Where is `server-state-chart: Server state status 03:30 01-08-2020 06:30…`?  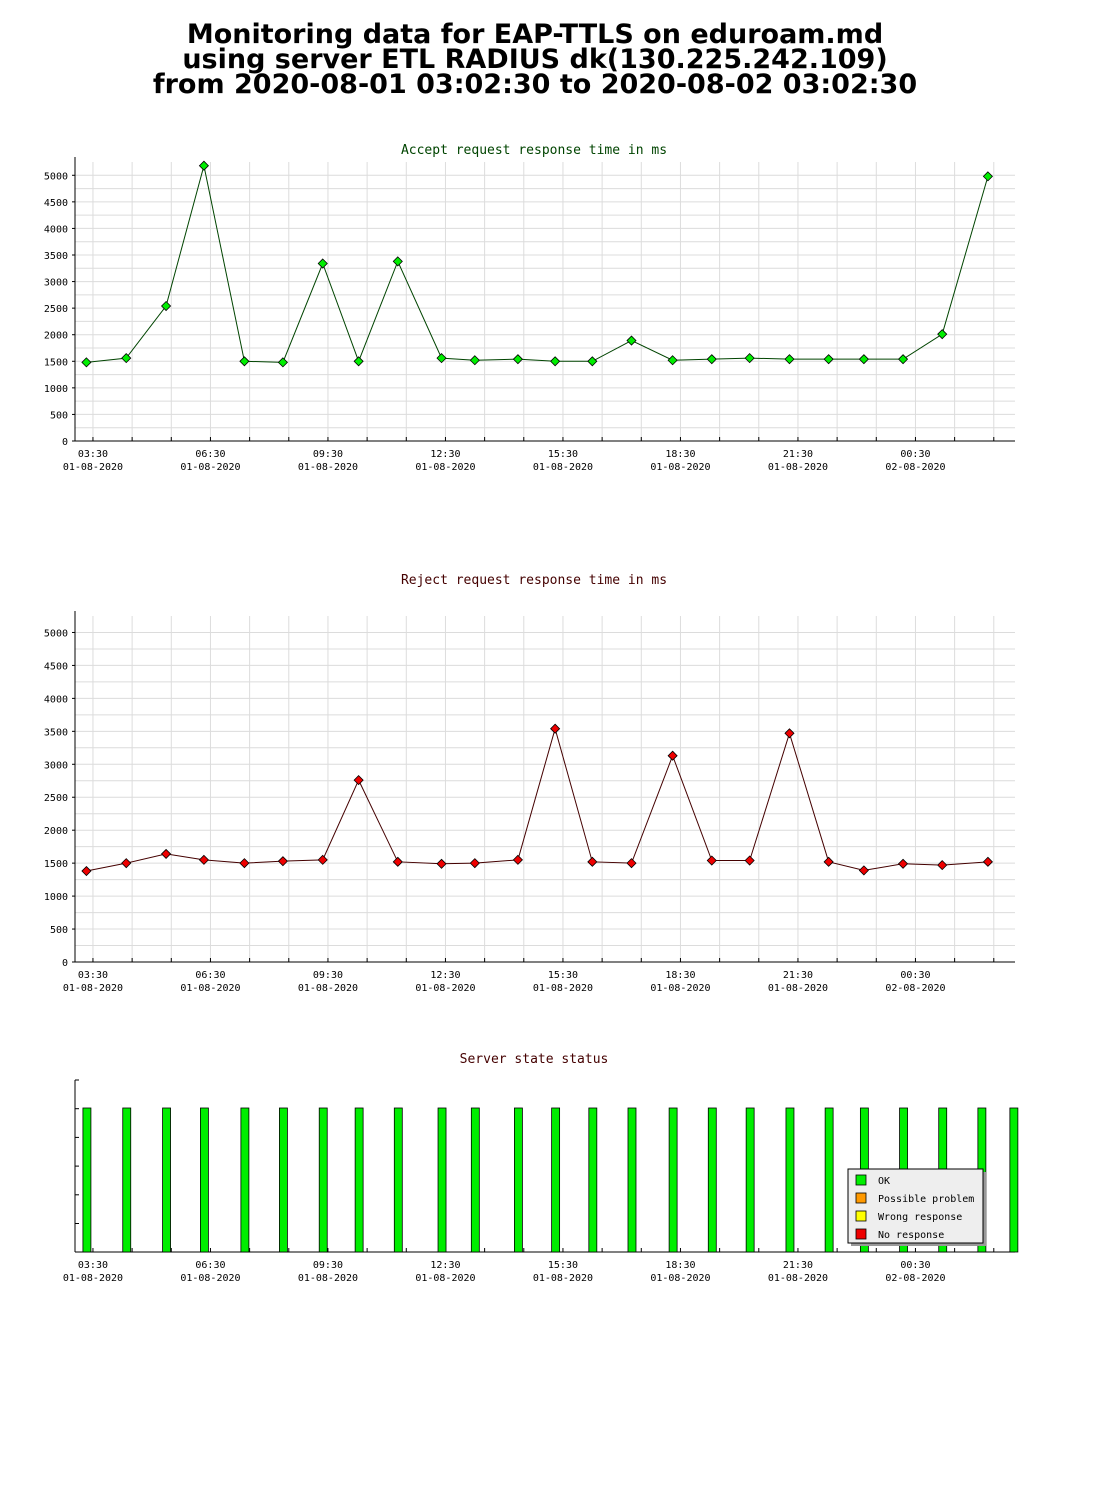
server-state-chart: Server state status 03:30 01-08-2020 06:30… is located at coordinates (541, 1168).